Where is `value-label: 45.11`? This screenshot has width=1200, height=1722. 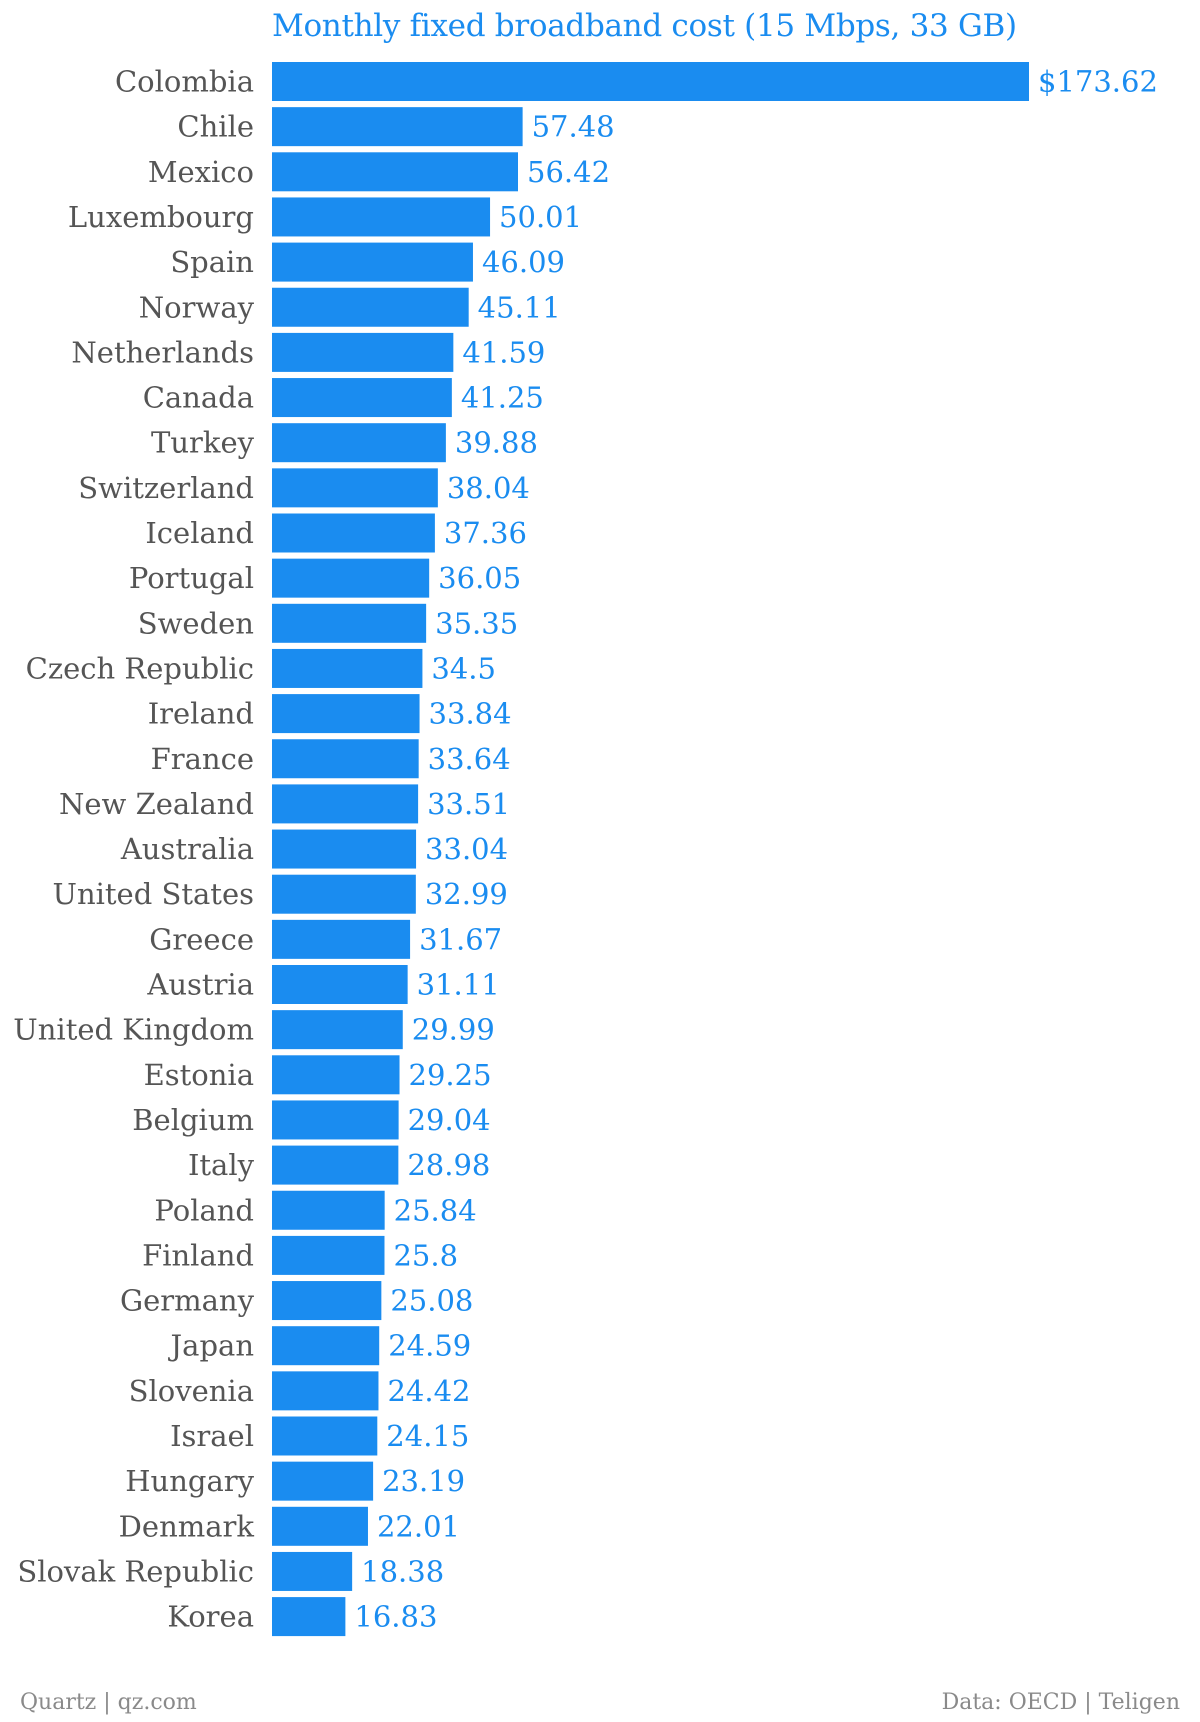 value-label: 45.11 is located at coordinates (519, 307).